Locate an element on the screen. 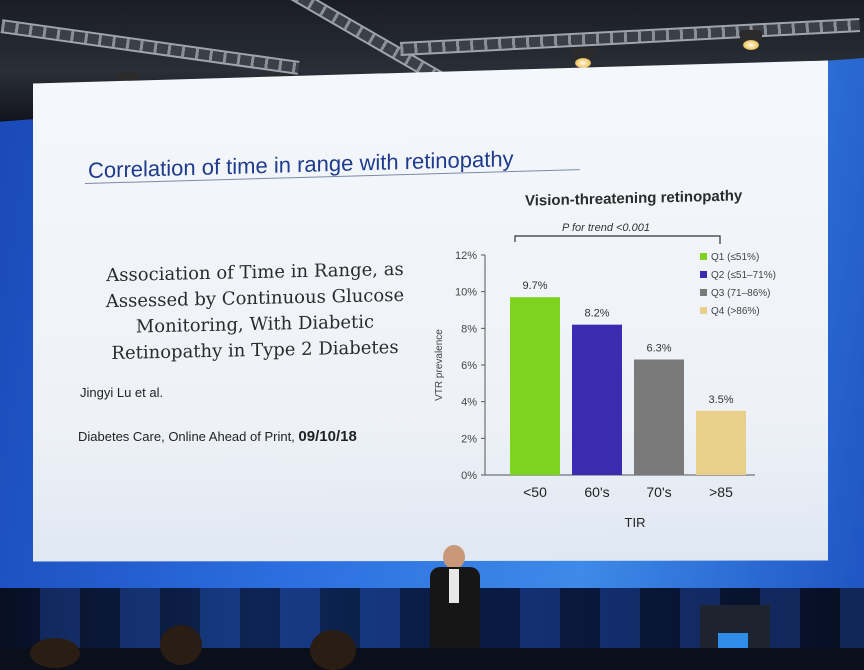 The image size is (864, 670). y-tick-label: 8% is located at coordinates (469, 329).